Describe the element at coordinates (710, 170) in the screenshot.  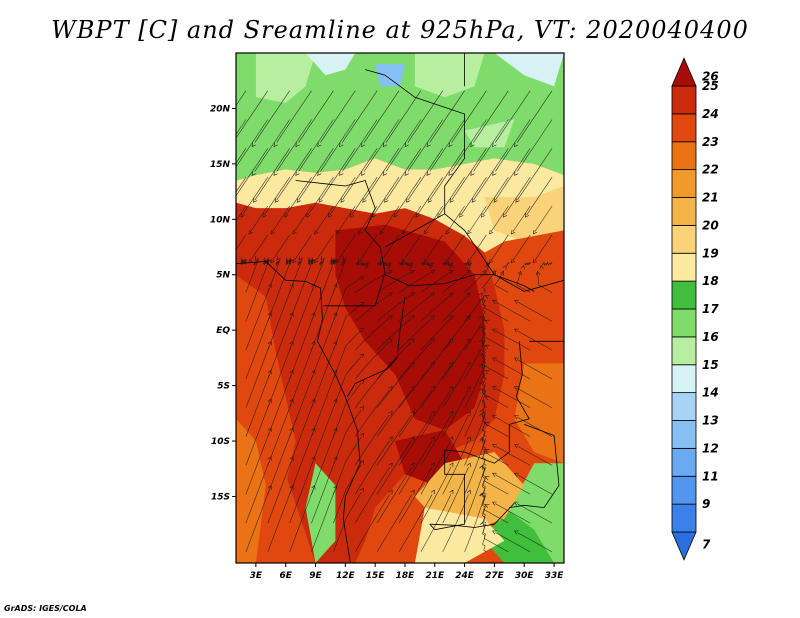
I see `colorbar-label: 22` at that location.